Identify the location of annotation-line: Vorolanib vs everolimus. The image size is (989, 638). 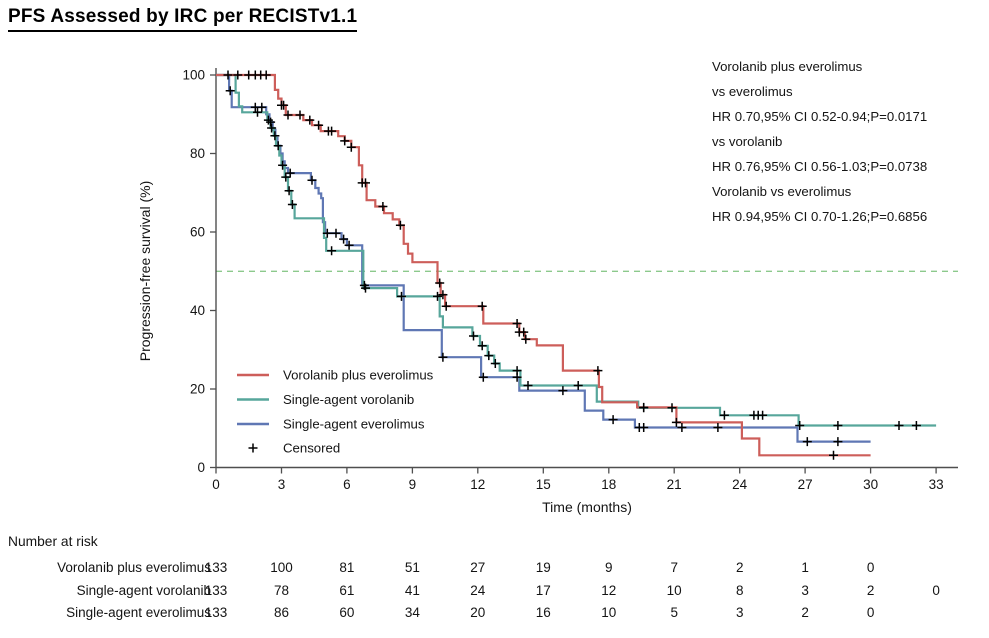
(782, 191).